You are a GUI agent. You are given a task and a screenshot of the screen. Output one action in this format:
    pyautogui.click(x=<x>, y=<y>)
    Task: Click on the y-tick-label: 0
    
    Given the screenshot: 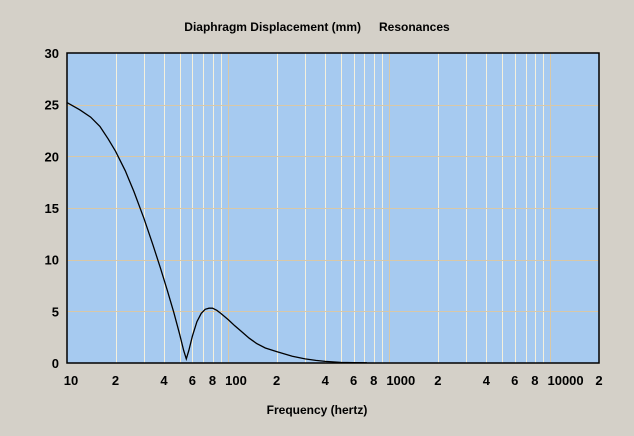 What is the action you would take?
    pyautogui.click(x=55, y=363)
    